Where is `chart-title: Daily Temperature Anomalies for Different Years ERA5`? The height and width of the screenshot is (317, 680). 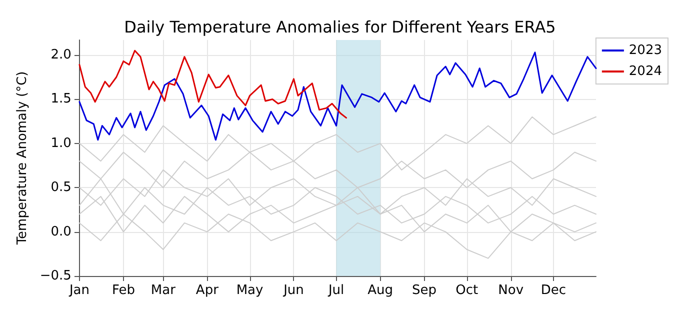 chart-title: Daily Temperature Anomalies for Different Years ERA5 is located at coordinates (340, 27).